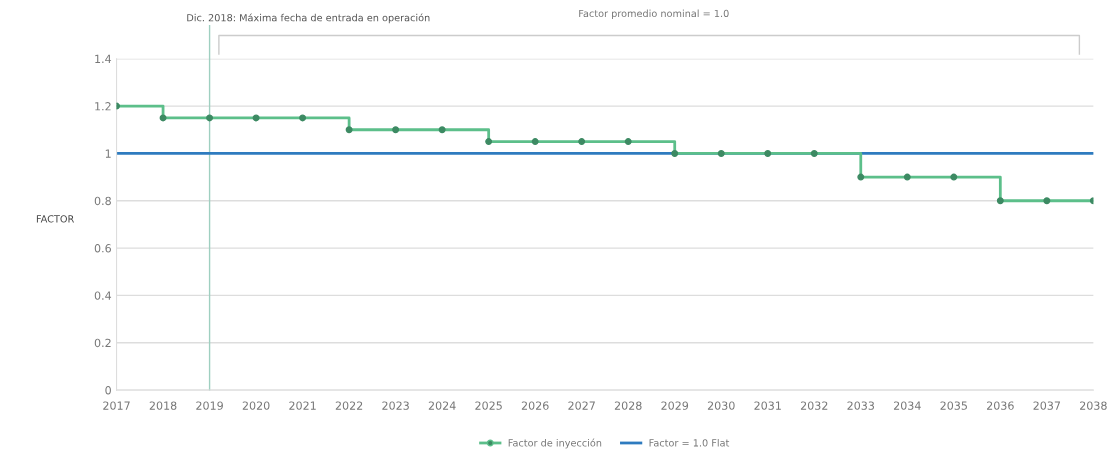  I want to click on x-tick-label: 2038, so click(1093, 405).